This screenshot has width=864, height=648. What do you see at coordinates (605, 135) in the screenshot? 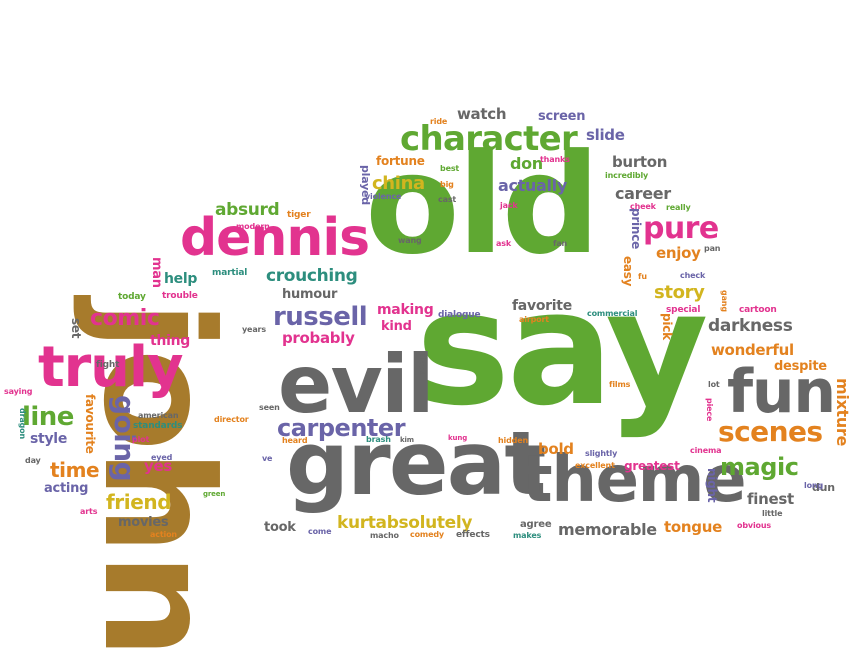
I see `cloud-word: slide` at bounding box center [605, 135].